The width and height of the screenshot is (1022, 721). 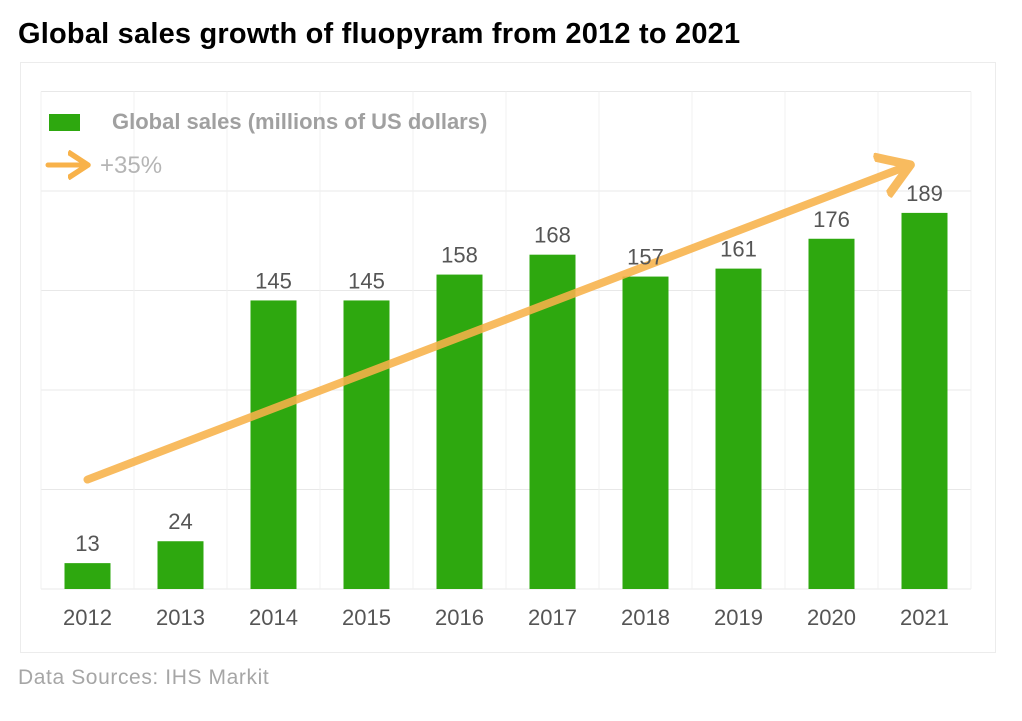 I want to click on x-tick-2013: 2013, so click(x=180, y=617).